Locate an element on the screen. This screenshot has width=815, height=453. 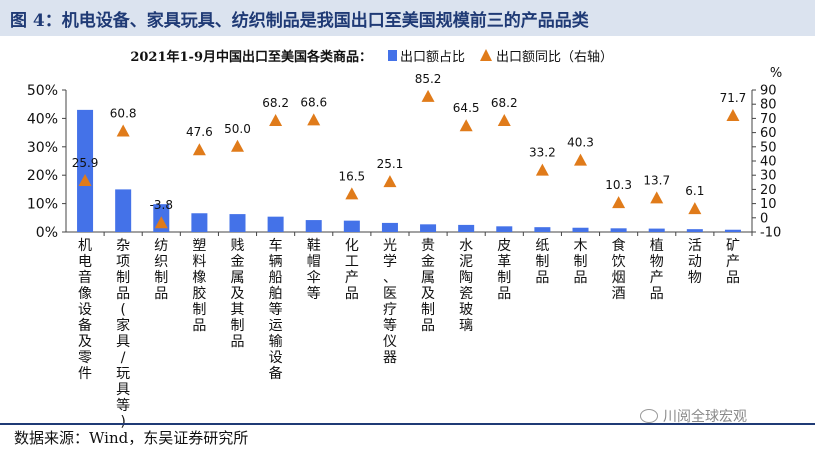
legend-label-yoy: 出口额同比（右轴） is located at coordinates (554, 57).